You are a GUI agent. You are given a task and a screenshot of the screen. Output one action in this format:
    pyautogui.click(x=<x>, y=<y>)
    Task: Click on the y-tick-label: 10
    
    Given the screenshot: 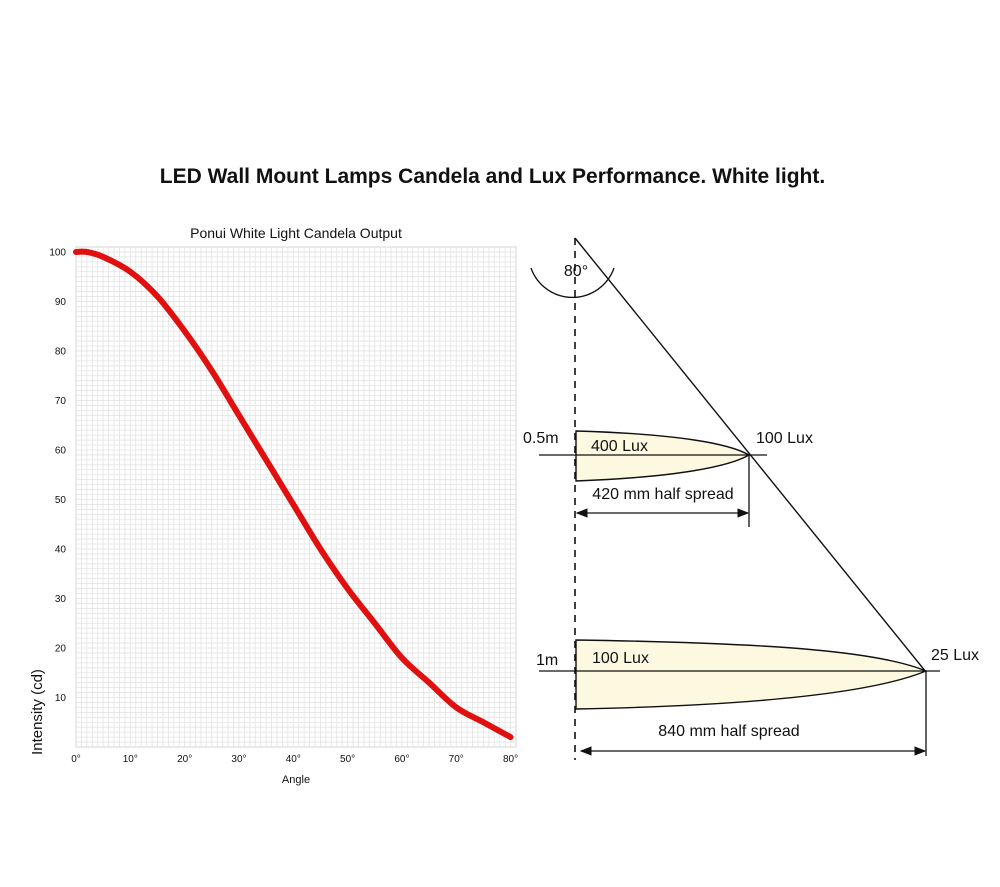 What is the action you would take?
    pyautogui.click(x=61, y=698)
    